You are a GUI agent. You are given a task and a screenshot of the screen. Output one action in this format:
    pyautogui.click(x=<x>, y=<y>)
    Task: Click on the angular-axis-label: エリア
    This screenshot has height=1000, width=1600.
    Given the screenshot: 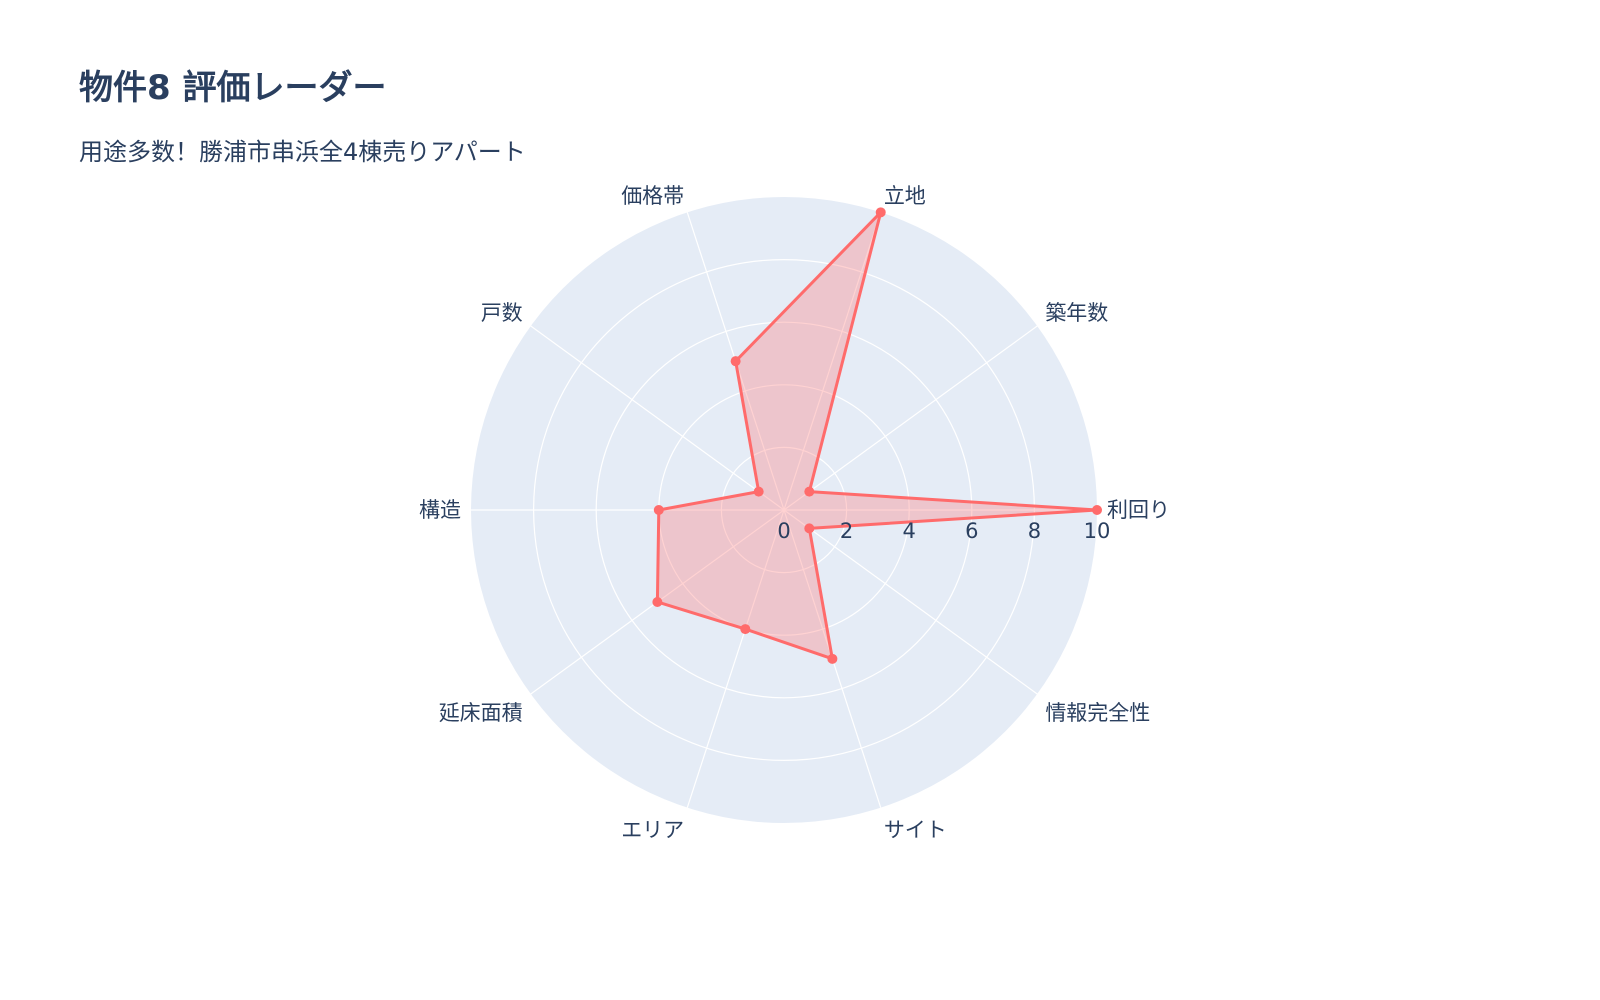 What is the action you would take?
    pyautogui.click(x=652, y=830)
    